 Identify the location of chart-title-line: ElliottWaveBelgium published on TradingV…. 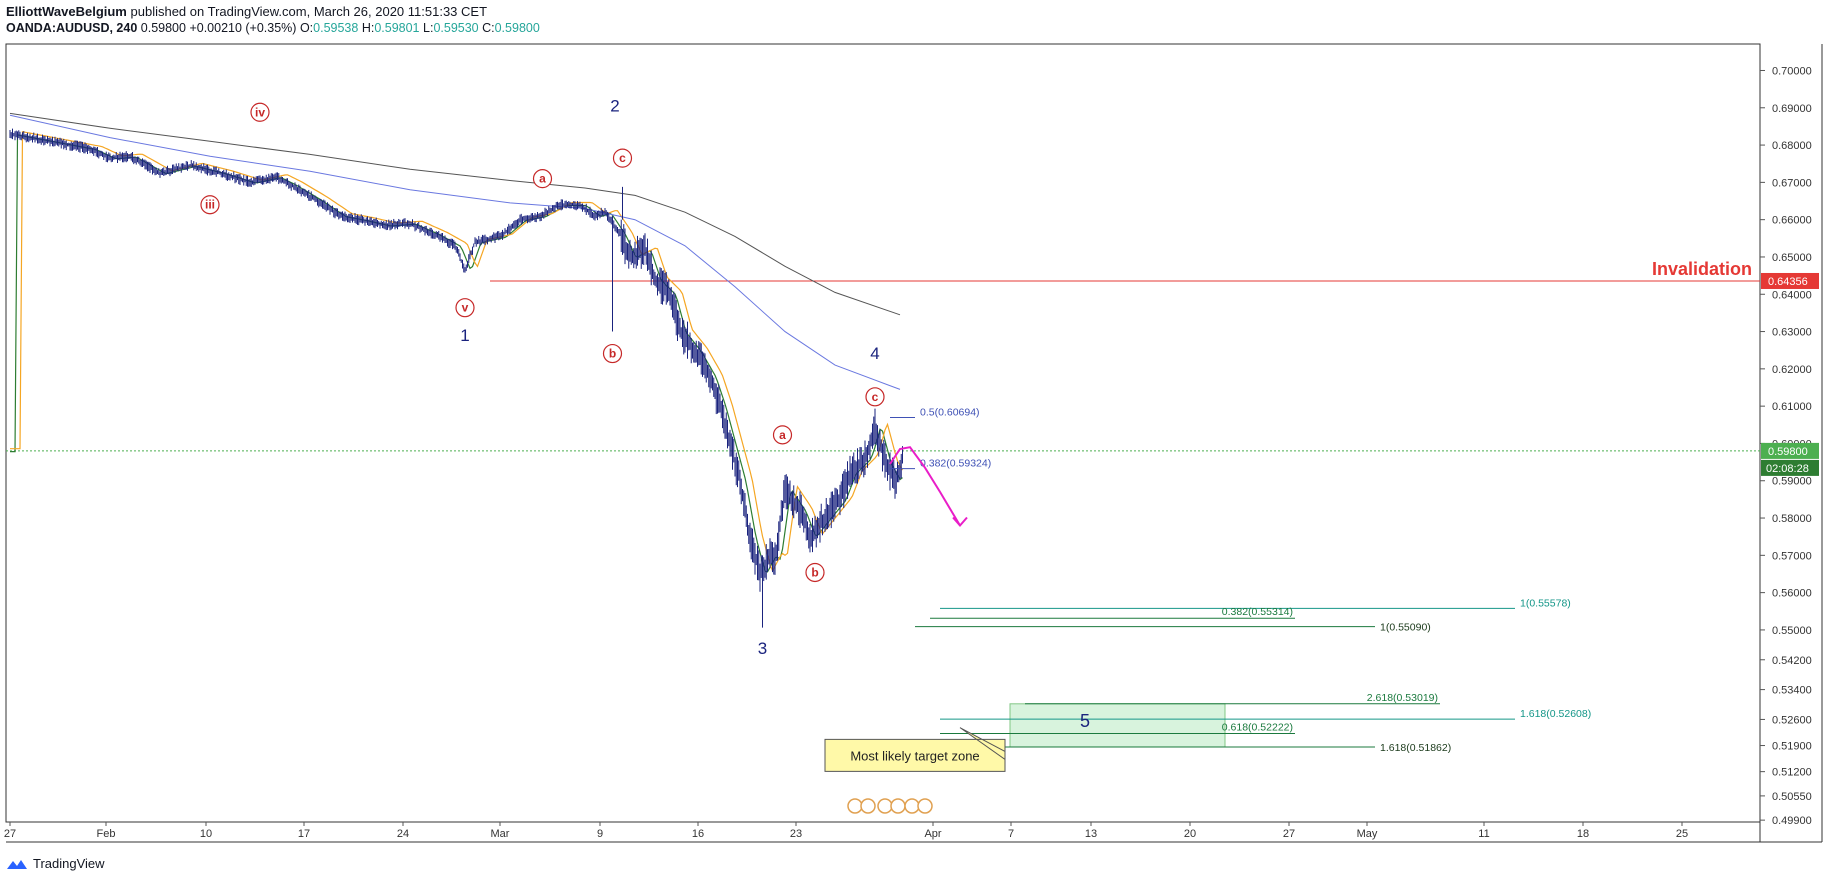
(246, 11).